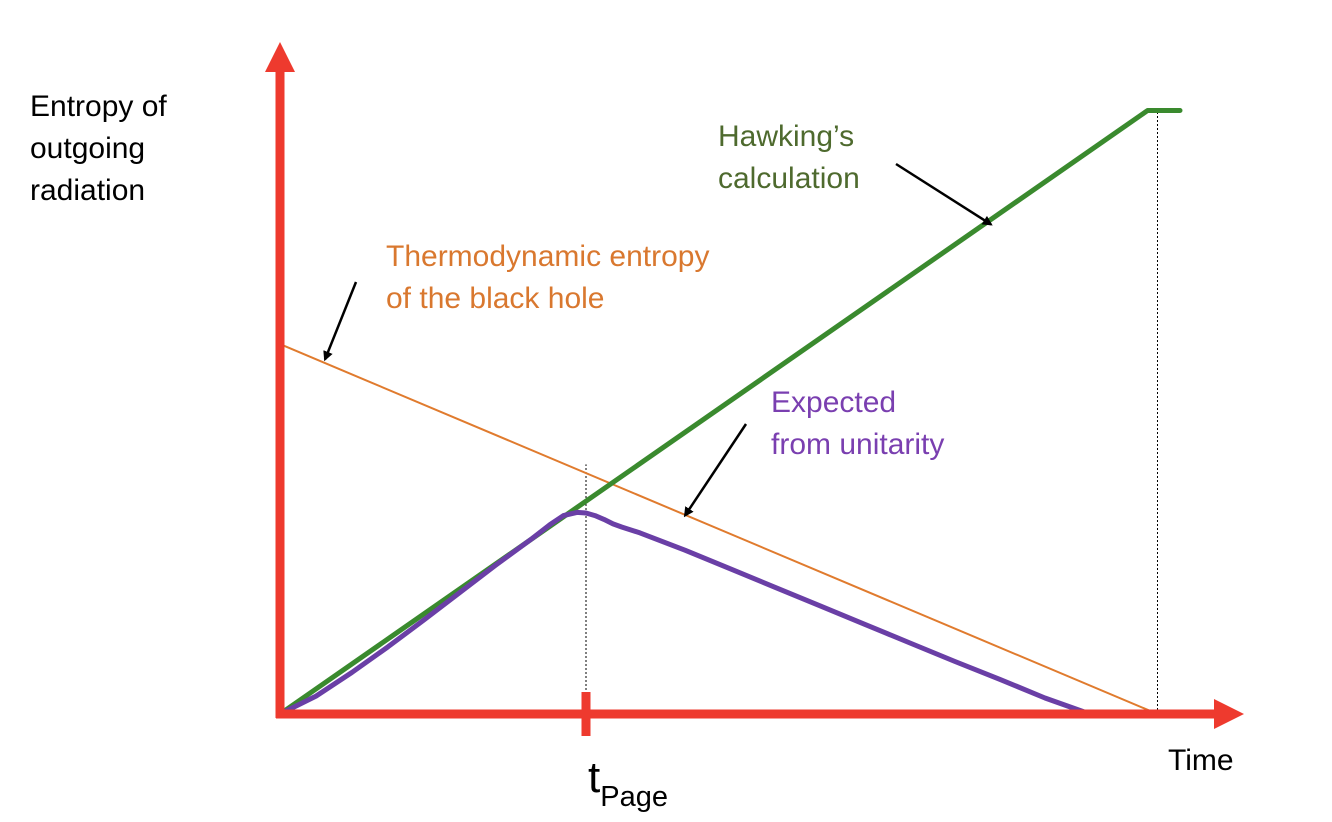  What do you see at coordinates (280, 57) in the screenshot?
I see `y-axis-arrowhead` at bounding box center [280, 57].